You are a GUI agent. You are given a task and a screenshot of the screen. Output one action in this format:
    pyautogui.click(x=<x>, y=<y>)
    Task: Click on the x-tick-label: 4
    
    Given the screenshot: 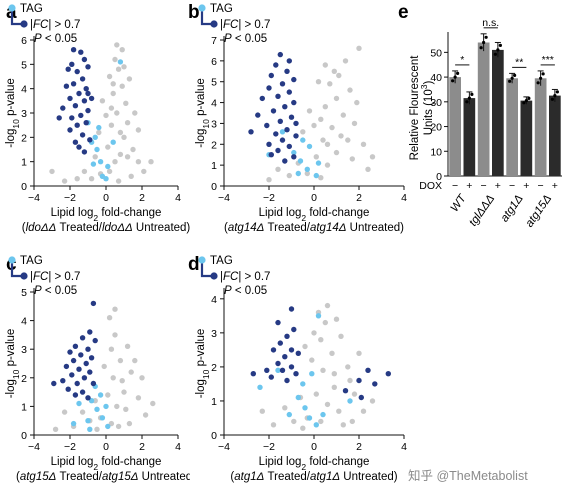 What is the action you would take?
    pyautogui.click(x=404, y=447)
    